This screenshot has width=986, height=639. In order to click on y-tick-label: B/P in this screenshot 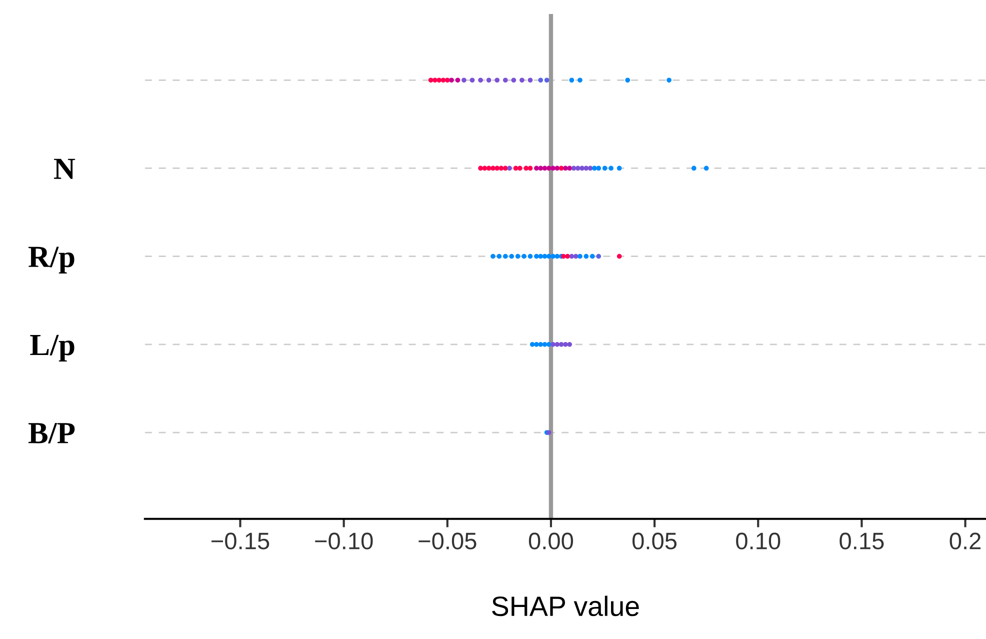, I will do `click(51, 433)`.